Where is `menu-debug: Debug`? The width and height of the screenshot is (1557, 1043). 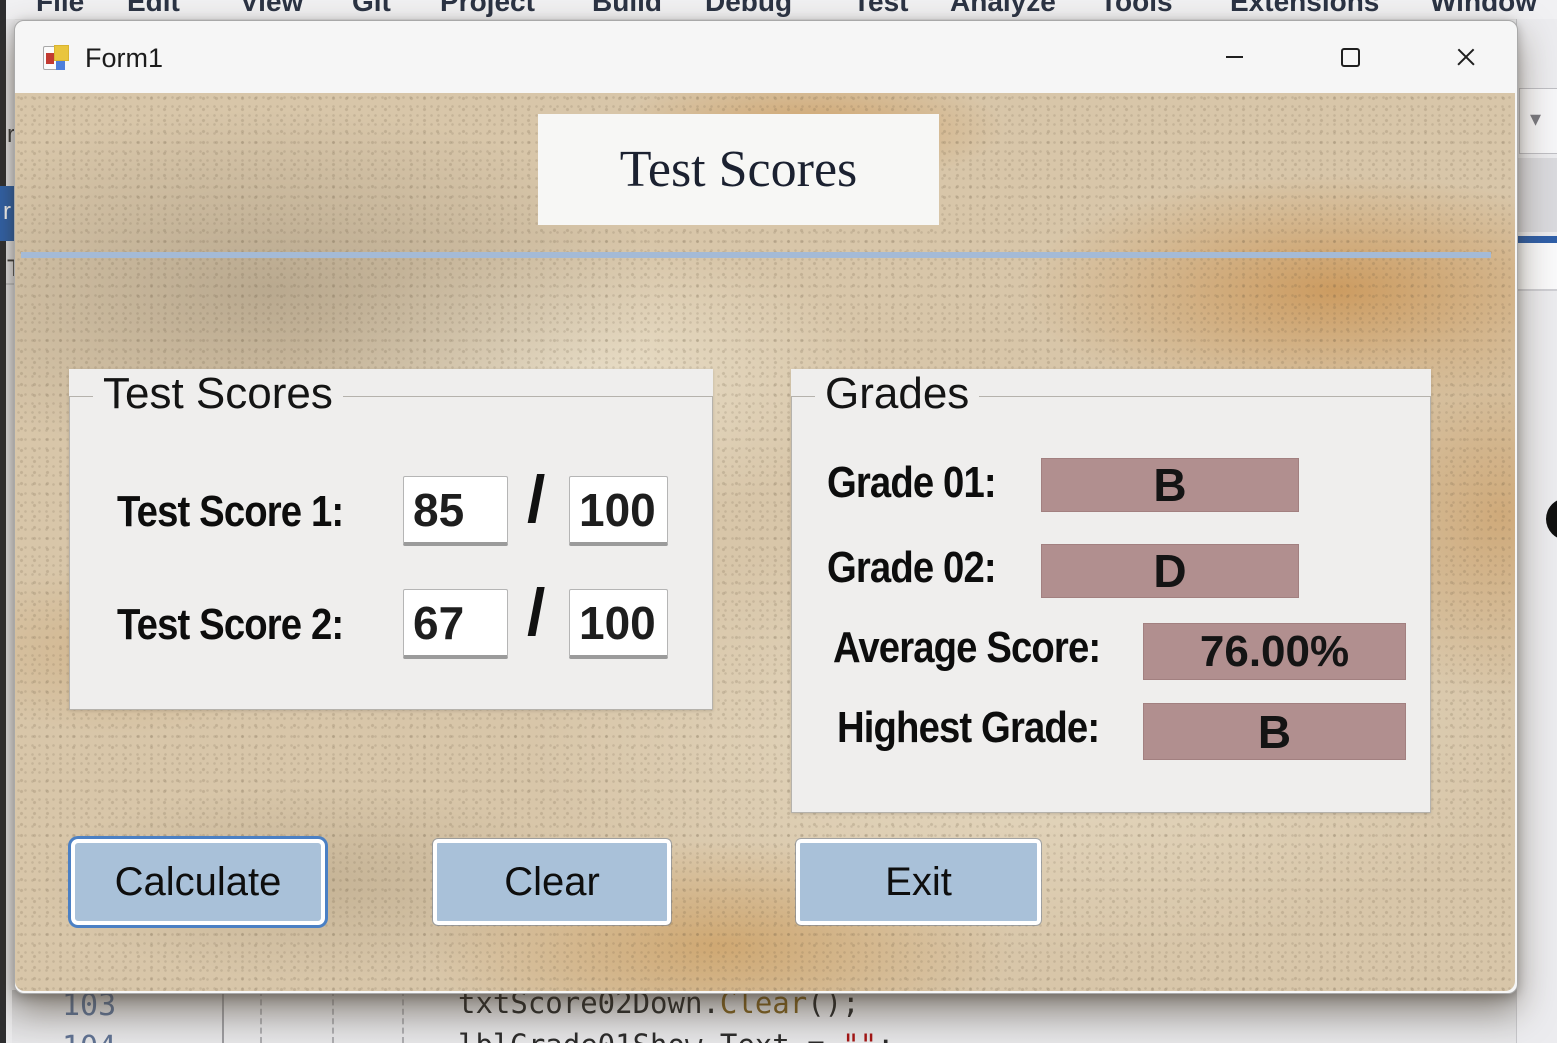
menu-debug: Debug is located at coordinates (749, 8).